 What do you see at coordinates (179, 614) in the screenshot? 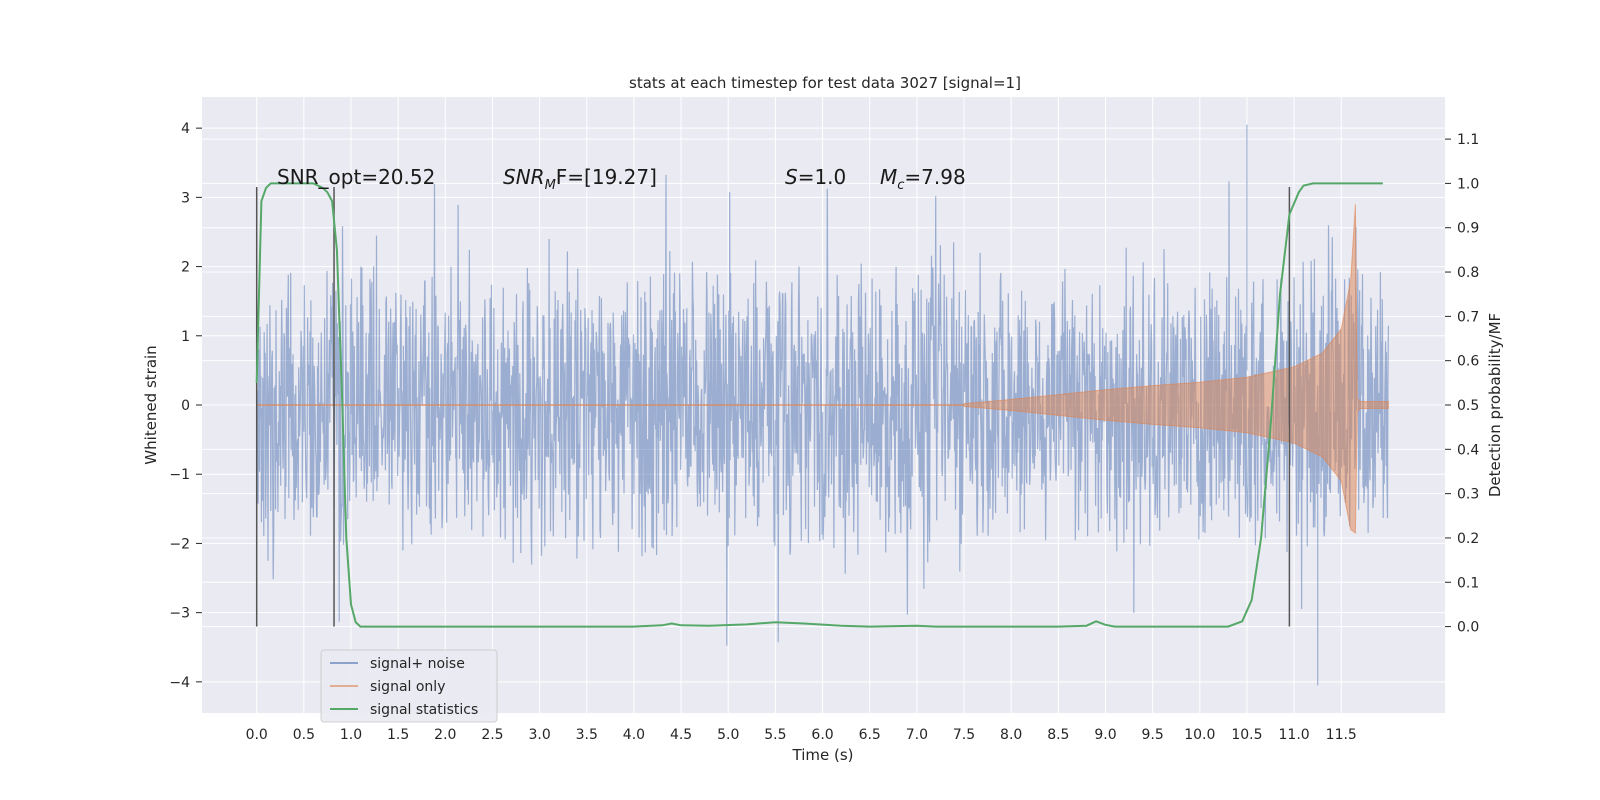
I see `y-tick-label: −3` at bounding box center [179, 614].